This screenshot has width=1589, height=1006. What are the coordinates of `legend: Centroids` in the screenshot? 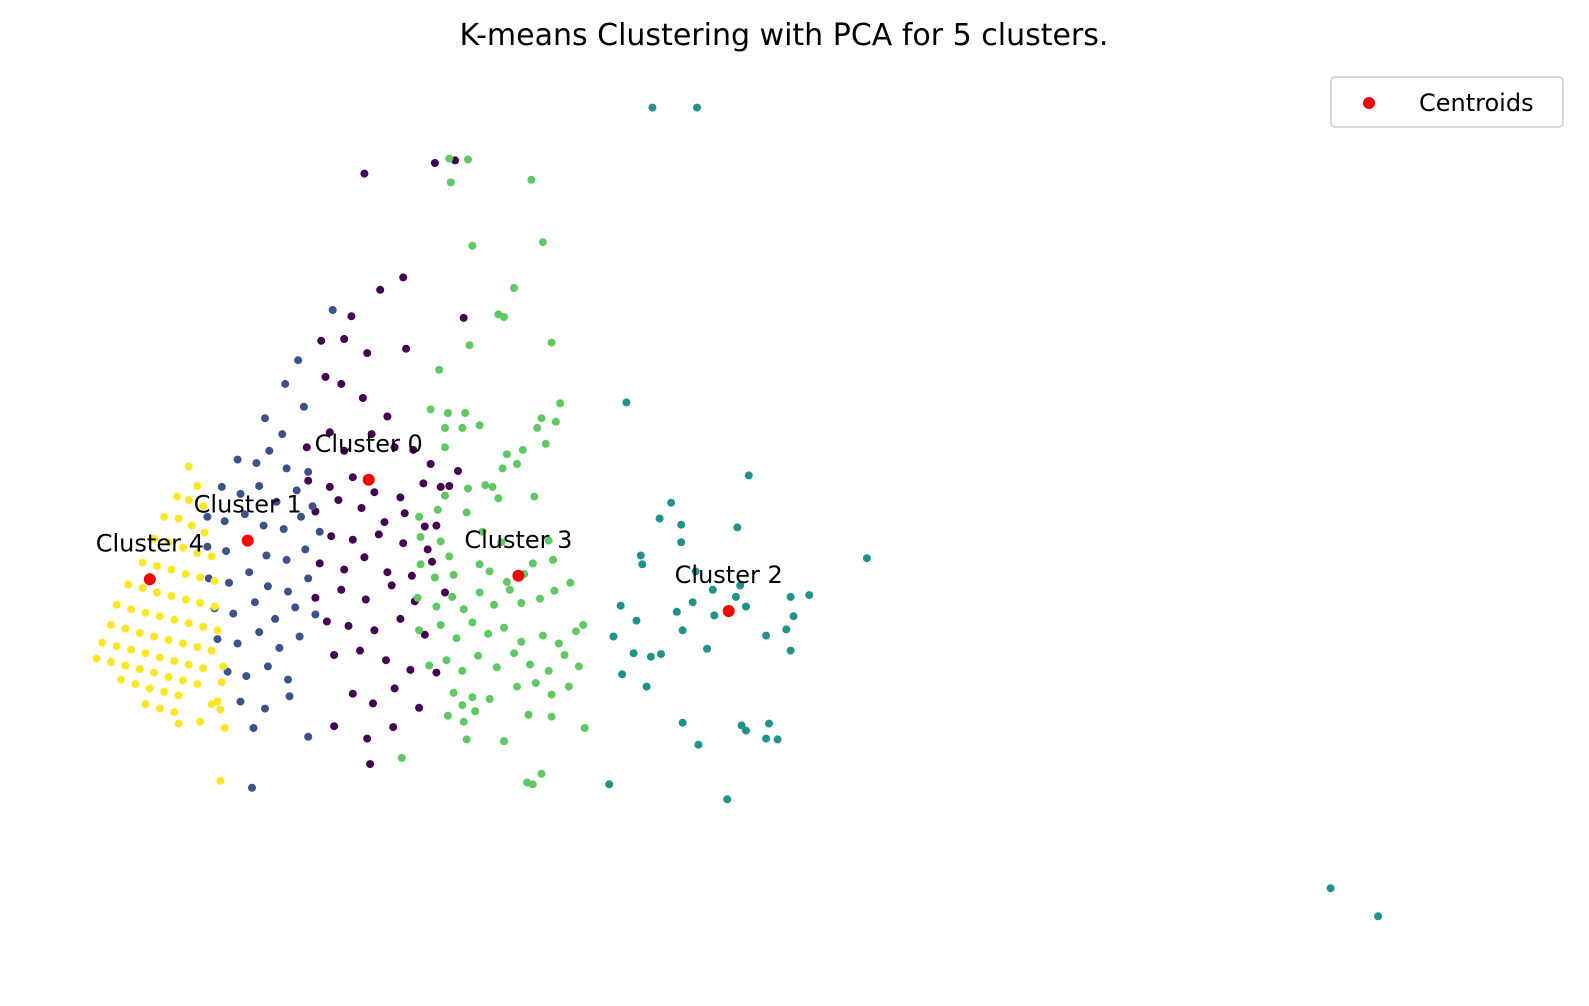 It's located at (1447, 102).